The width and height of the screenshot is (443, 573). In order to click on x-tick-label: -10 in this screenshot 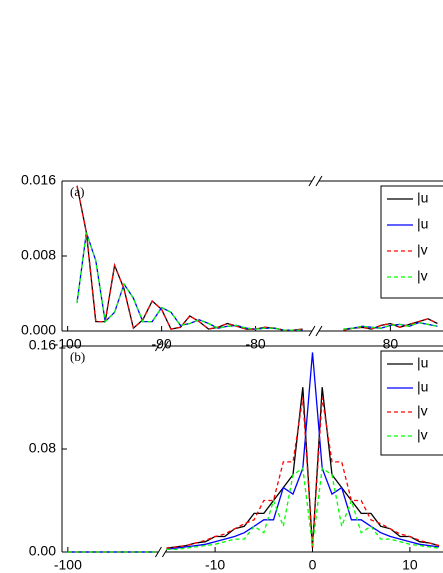, I will do `click(215, 565)`.